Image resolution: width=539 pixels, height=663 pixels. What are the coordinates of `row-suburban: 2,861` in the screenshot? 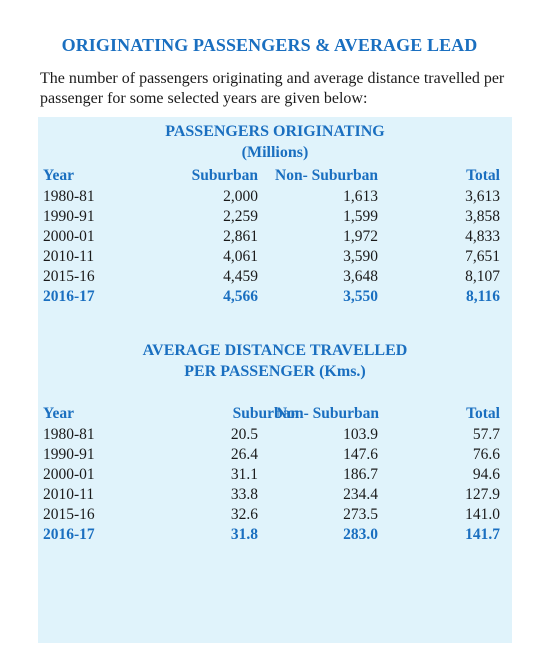 It's located at (240, 236).